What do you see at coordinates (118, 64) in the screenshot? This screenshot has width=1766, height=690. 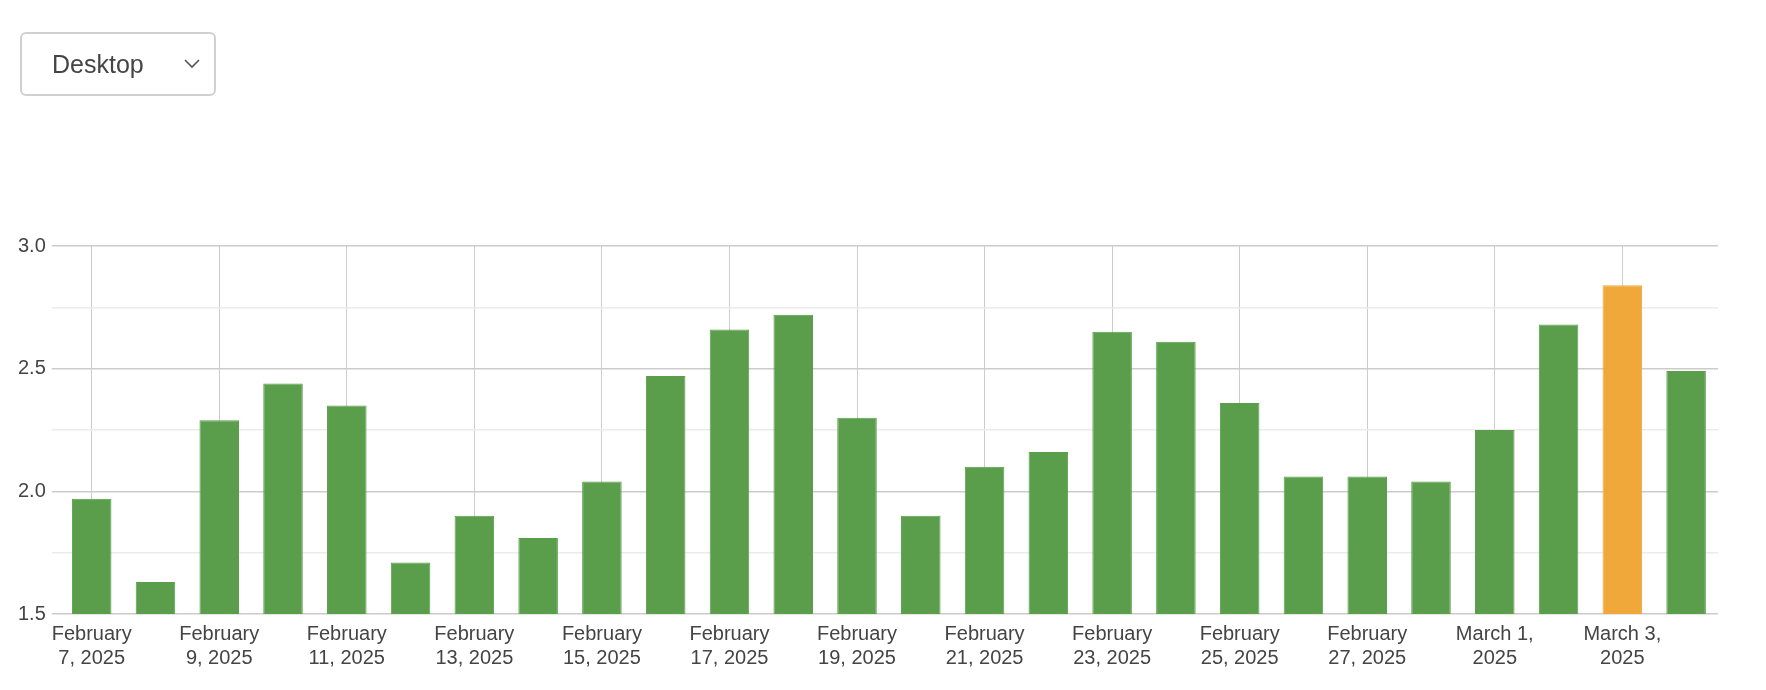 I see `dropdown-field: Desktop` at bounding box center [118, 64].